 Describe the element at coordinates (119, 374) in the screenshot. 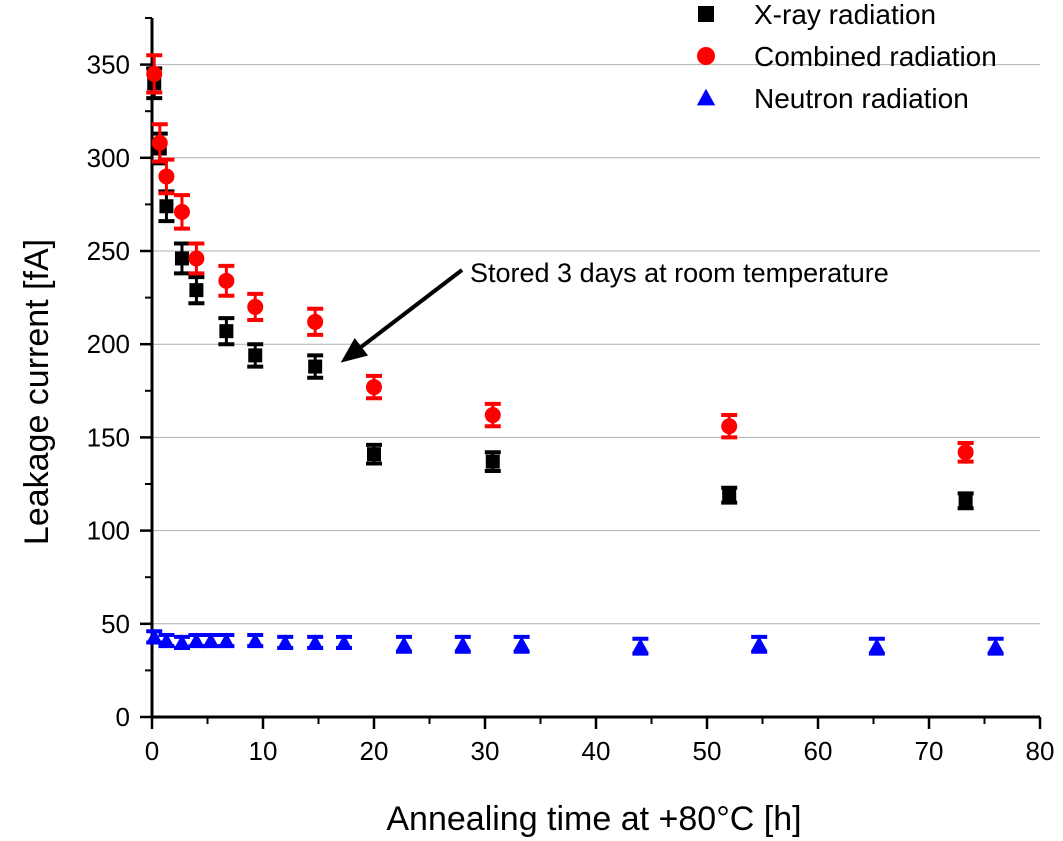

I see `y-axis: 0 50 100 150 200 250 300 350` at that location.